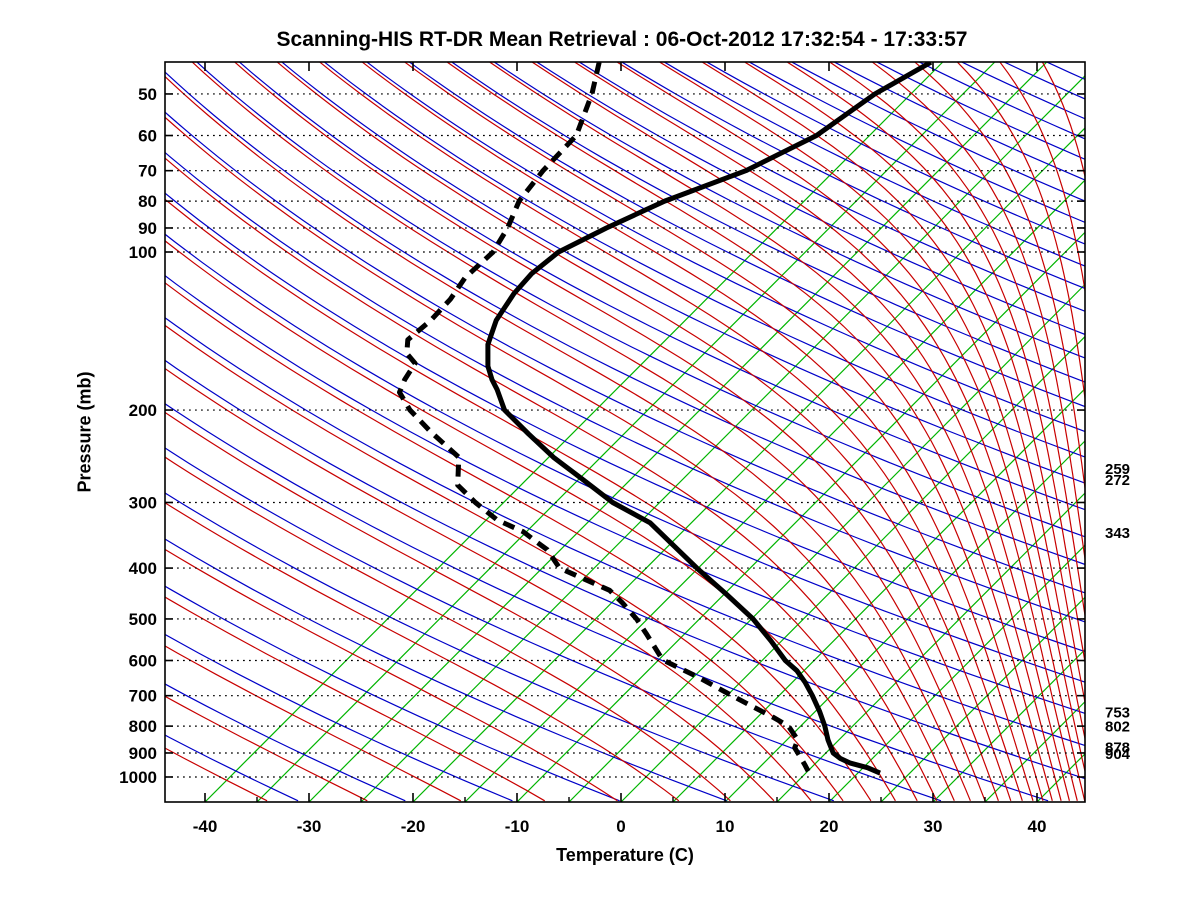 This screenshot has height=900, width=1200. I want to click on significant-level-label: 878, so click(1117, 747).